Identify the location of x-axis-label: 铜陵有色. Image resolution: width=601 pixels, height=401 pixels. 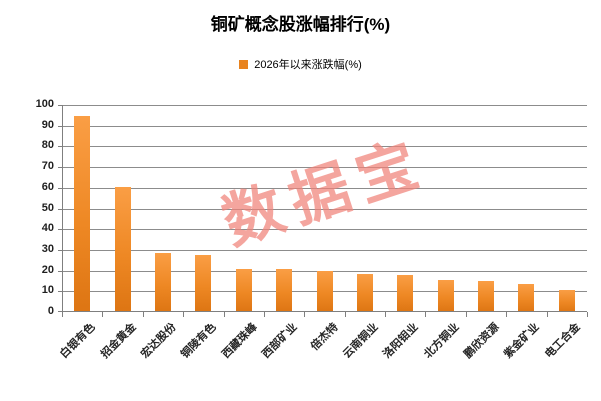
(199, 341).